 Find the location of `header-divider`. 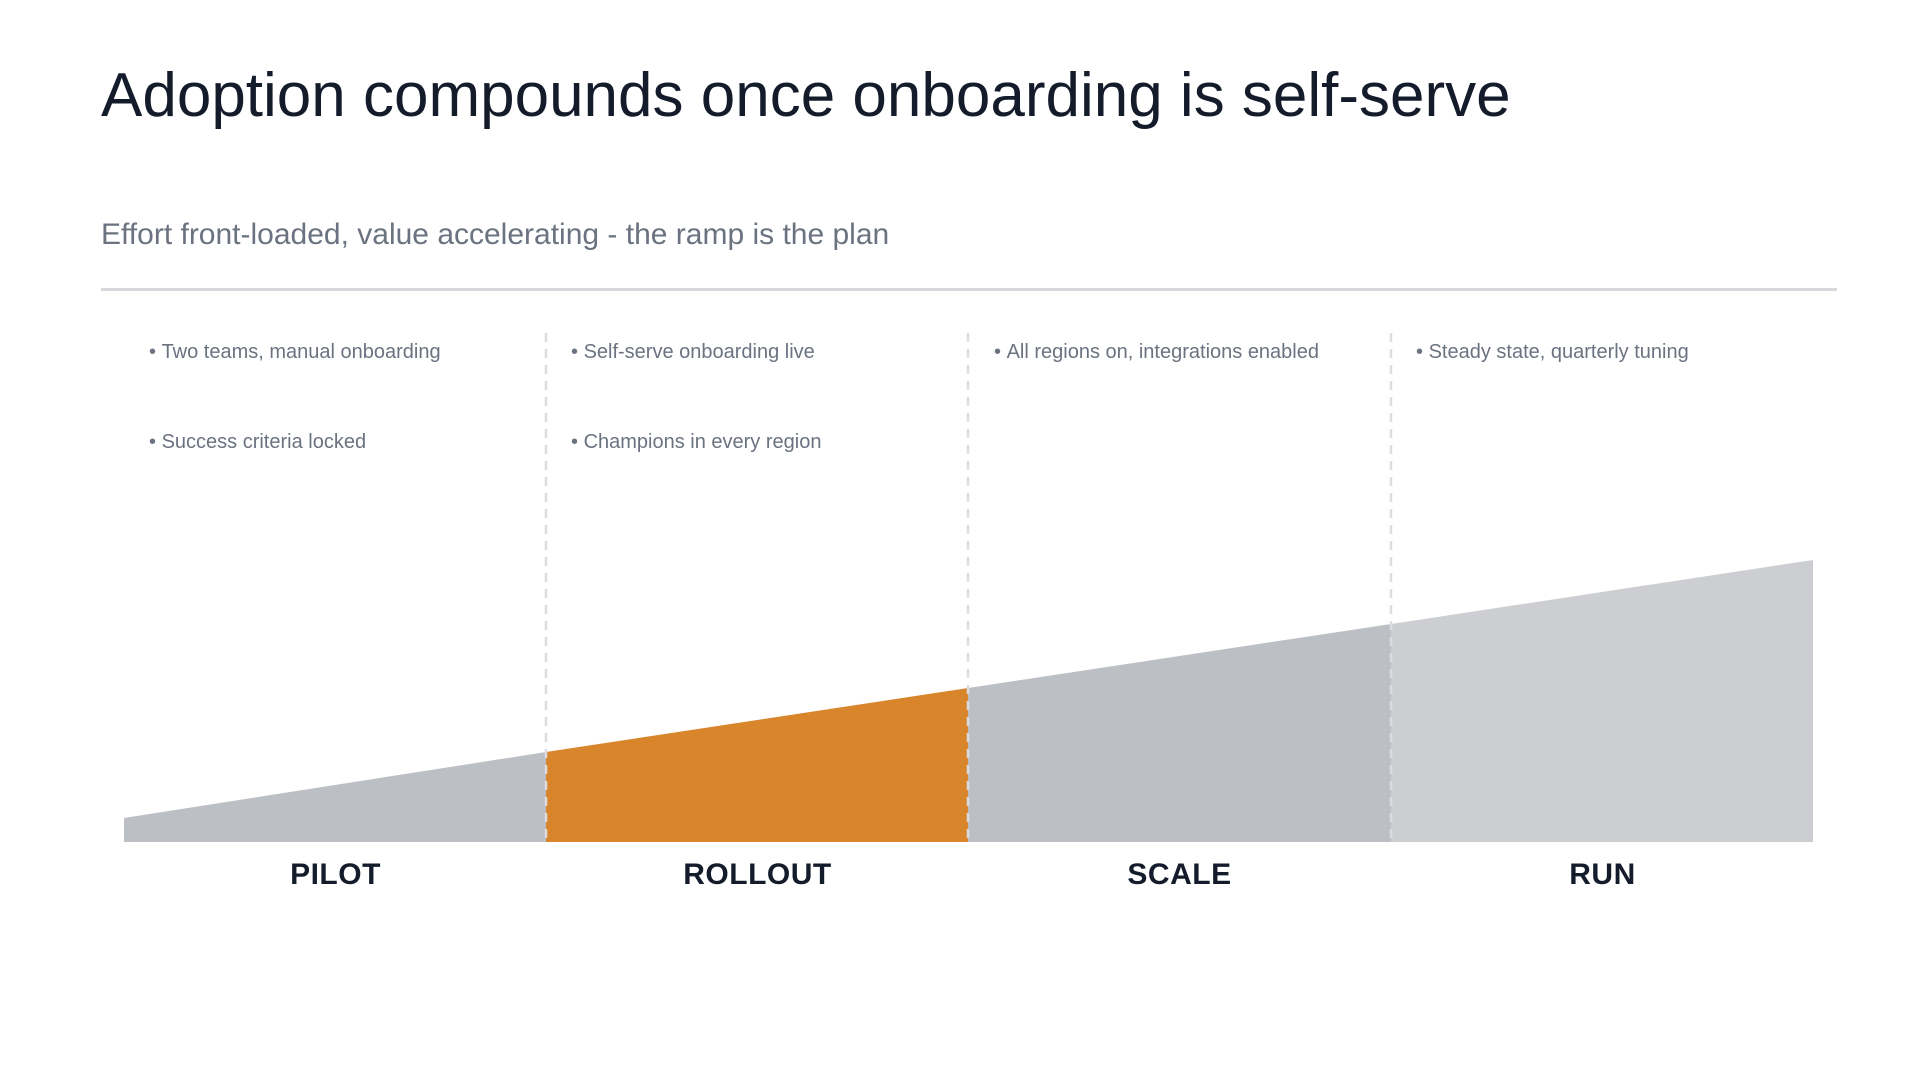

header-divider is located at coordinates (969, 289).